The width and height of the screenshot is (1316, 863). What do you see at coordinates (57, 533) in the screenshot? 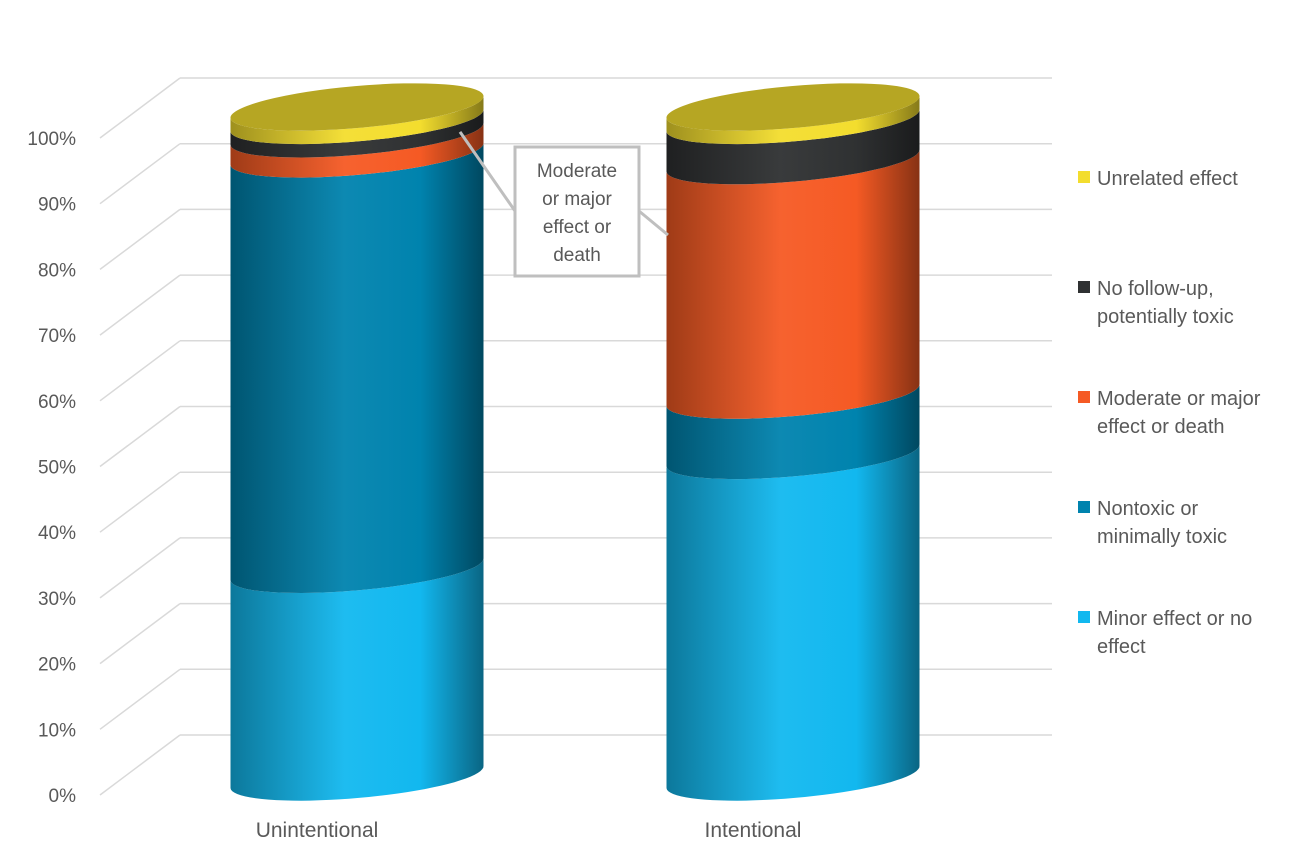
I see `y-tick-label: 40%` at bounding box center [57, 533].